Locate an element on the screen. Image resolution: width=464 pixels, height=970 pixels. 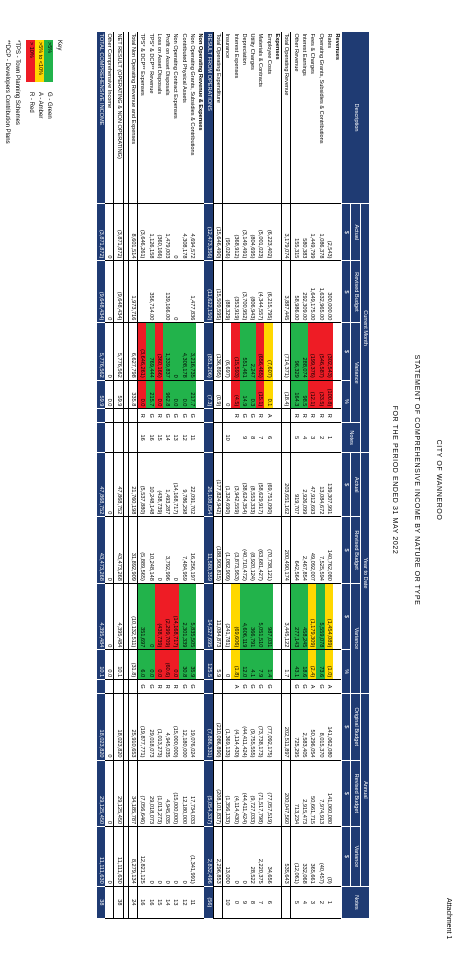
row-cell: (656,465) is located at coordinates (260, 351).